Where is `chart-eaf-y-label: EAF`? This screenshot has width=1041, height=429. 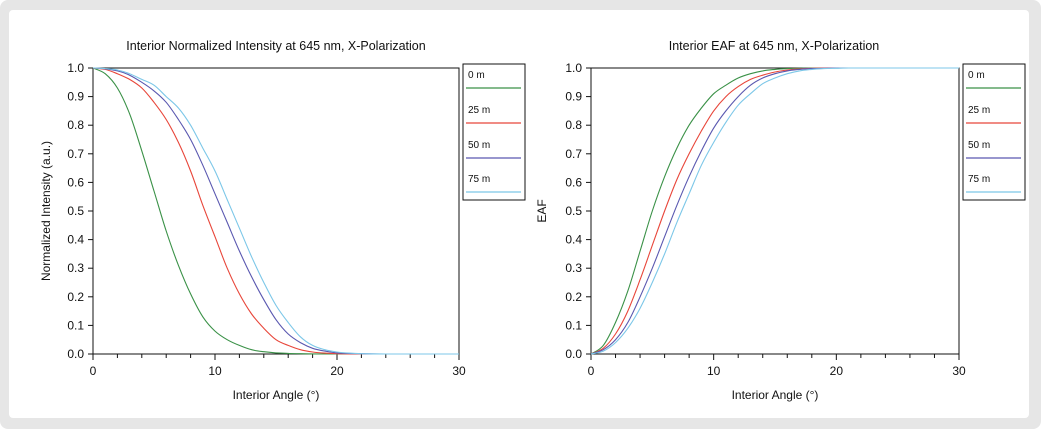 chart-eaf-y-label: EAF is located at coordinates (542, 210).